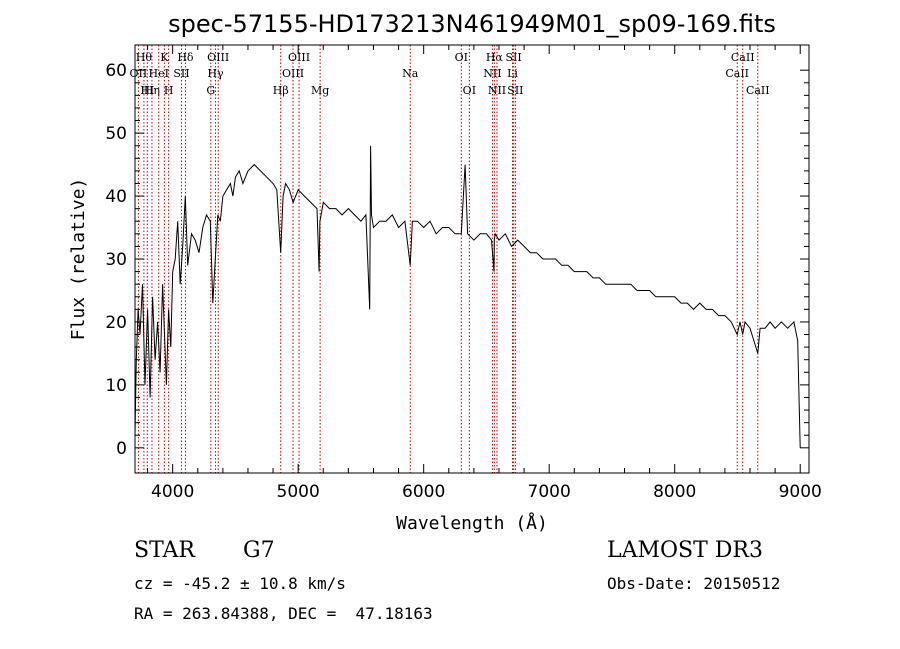  Describe the element at coordinates (210, 90) in the screenshot. I see `line-marker-label: G` at that location.